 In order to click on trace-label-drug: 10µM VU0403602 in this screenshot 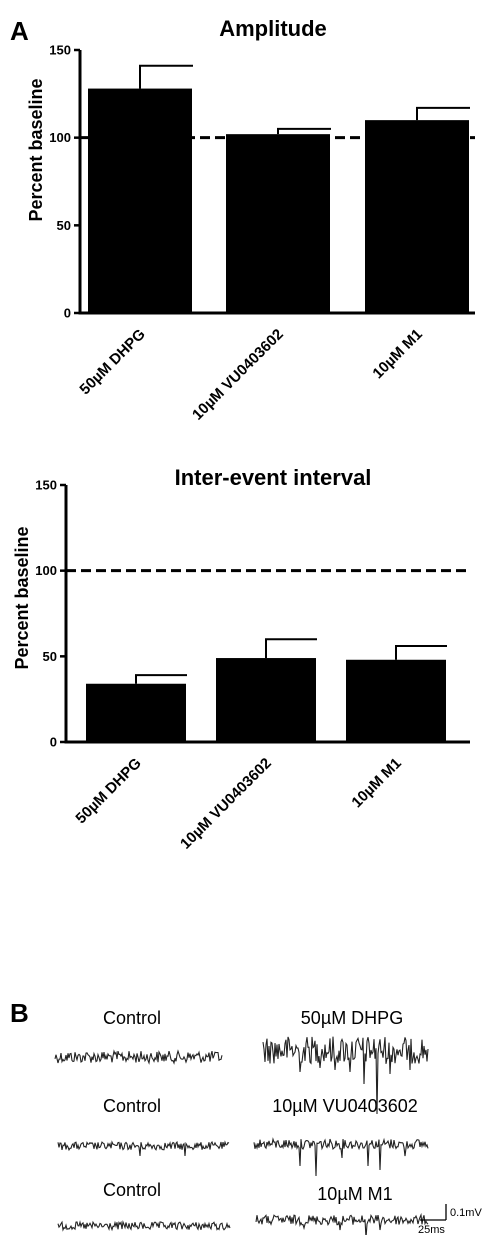, I will do `click(344, 1106)`.